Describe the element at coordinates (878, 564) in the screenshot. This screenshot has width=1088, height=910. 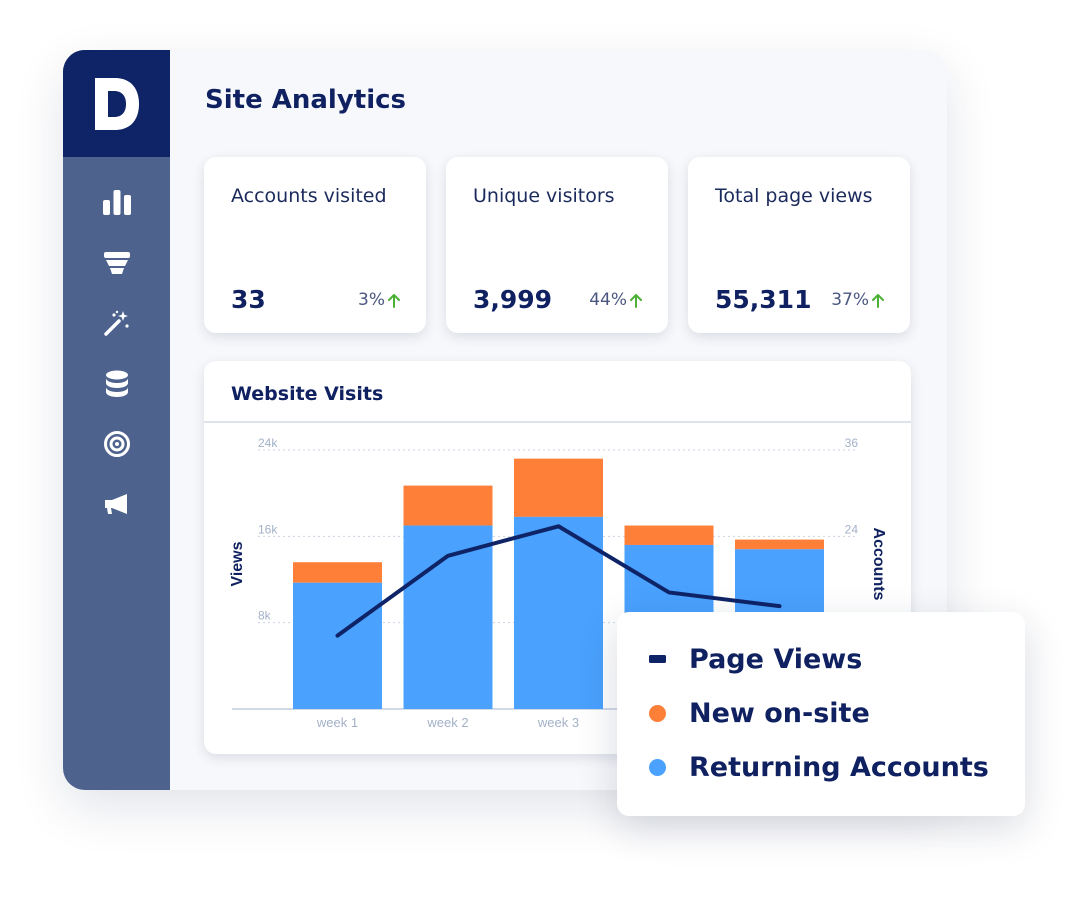
I see `y2-axis-label: Accounts` at that location.